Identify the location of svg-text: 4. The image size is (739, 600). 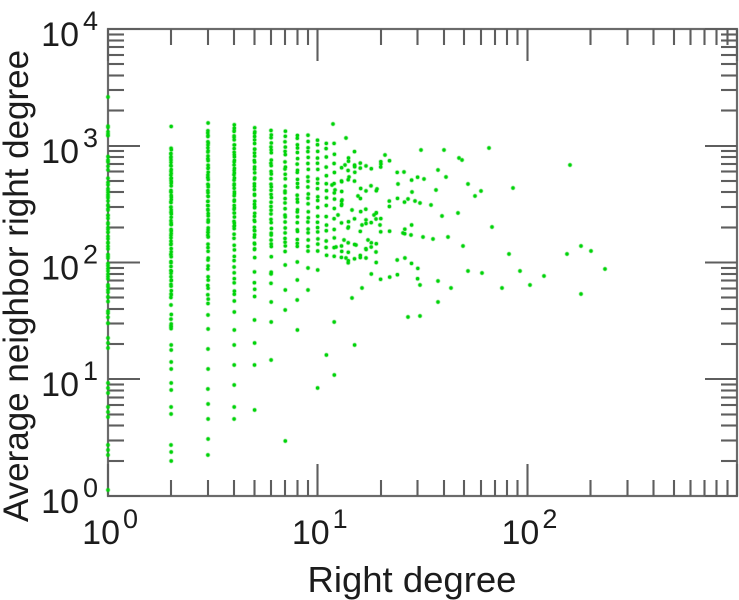
(90, 21).